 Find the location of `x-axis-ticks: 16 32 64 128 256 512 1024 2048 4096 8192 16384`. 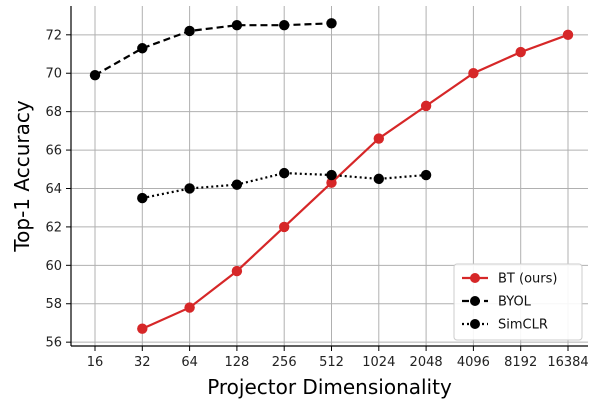

x-axis-ticks: 16 32 64 128 256 512 1024 2048 4096 8192 16384 is located at coordinates (338, 358).